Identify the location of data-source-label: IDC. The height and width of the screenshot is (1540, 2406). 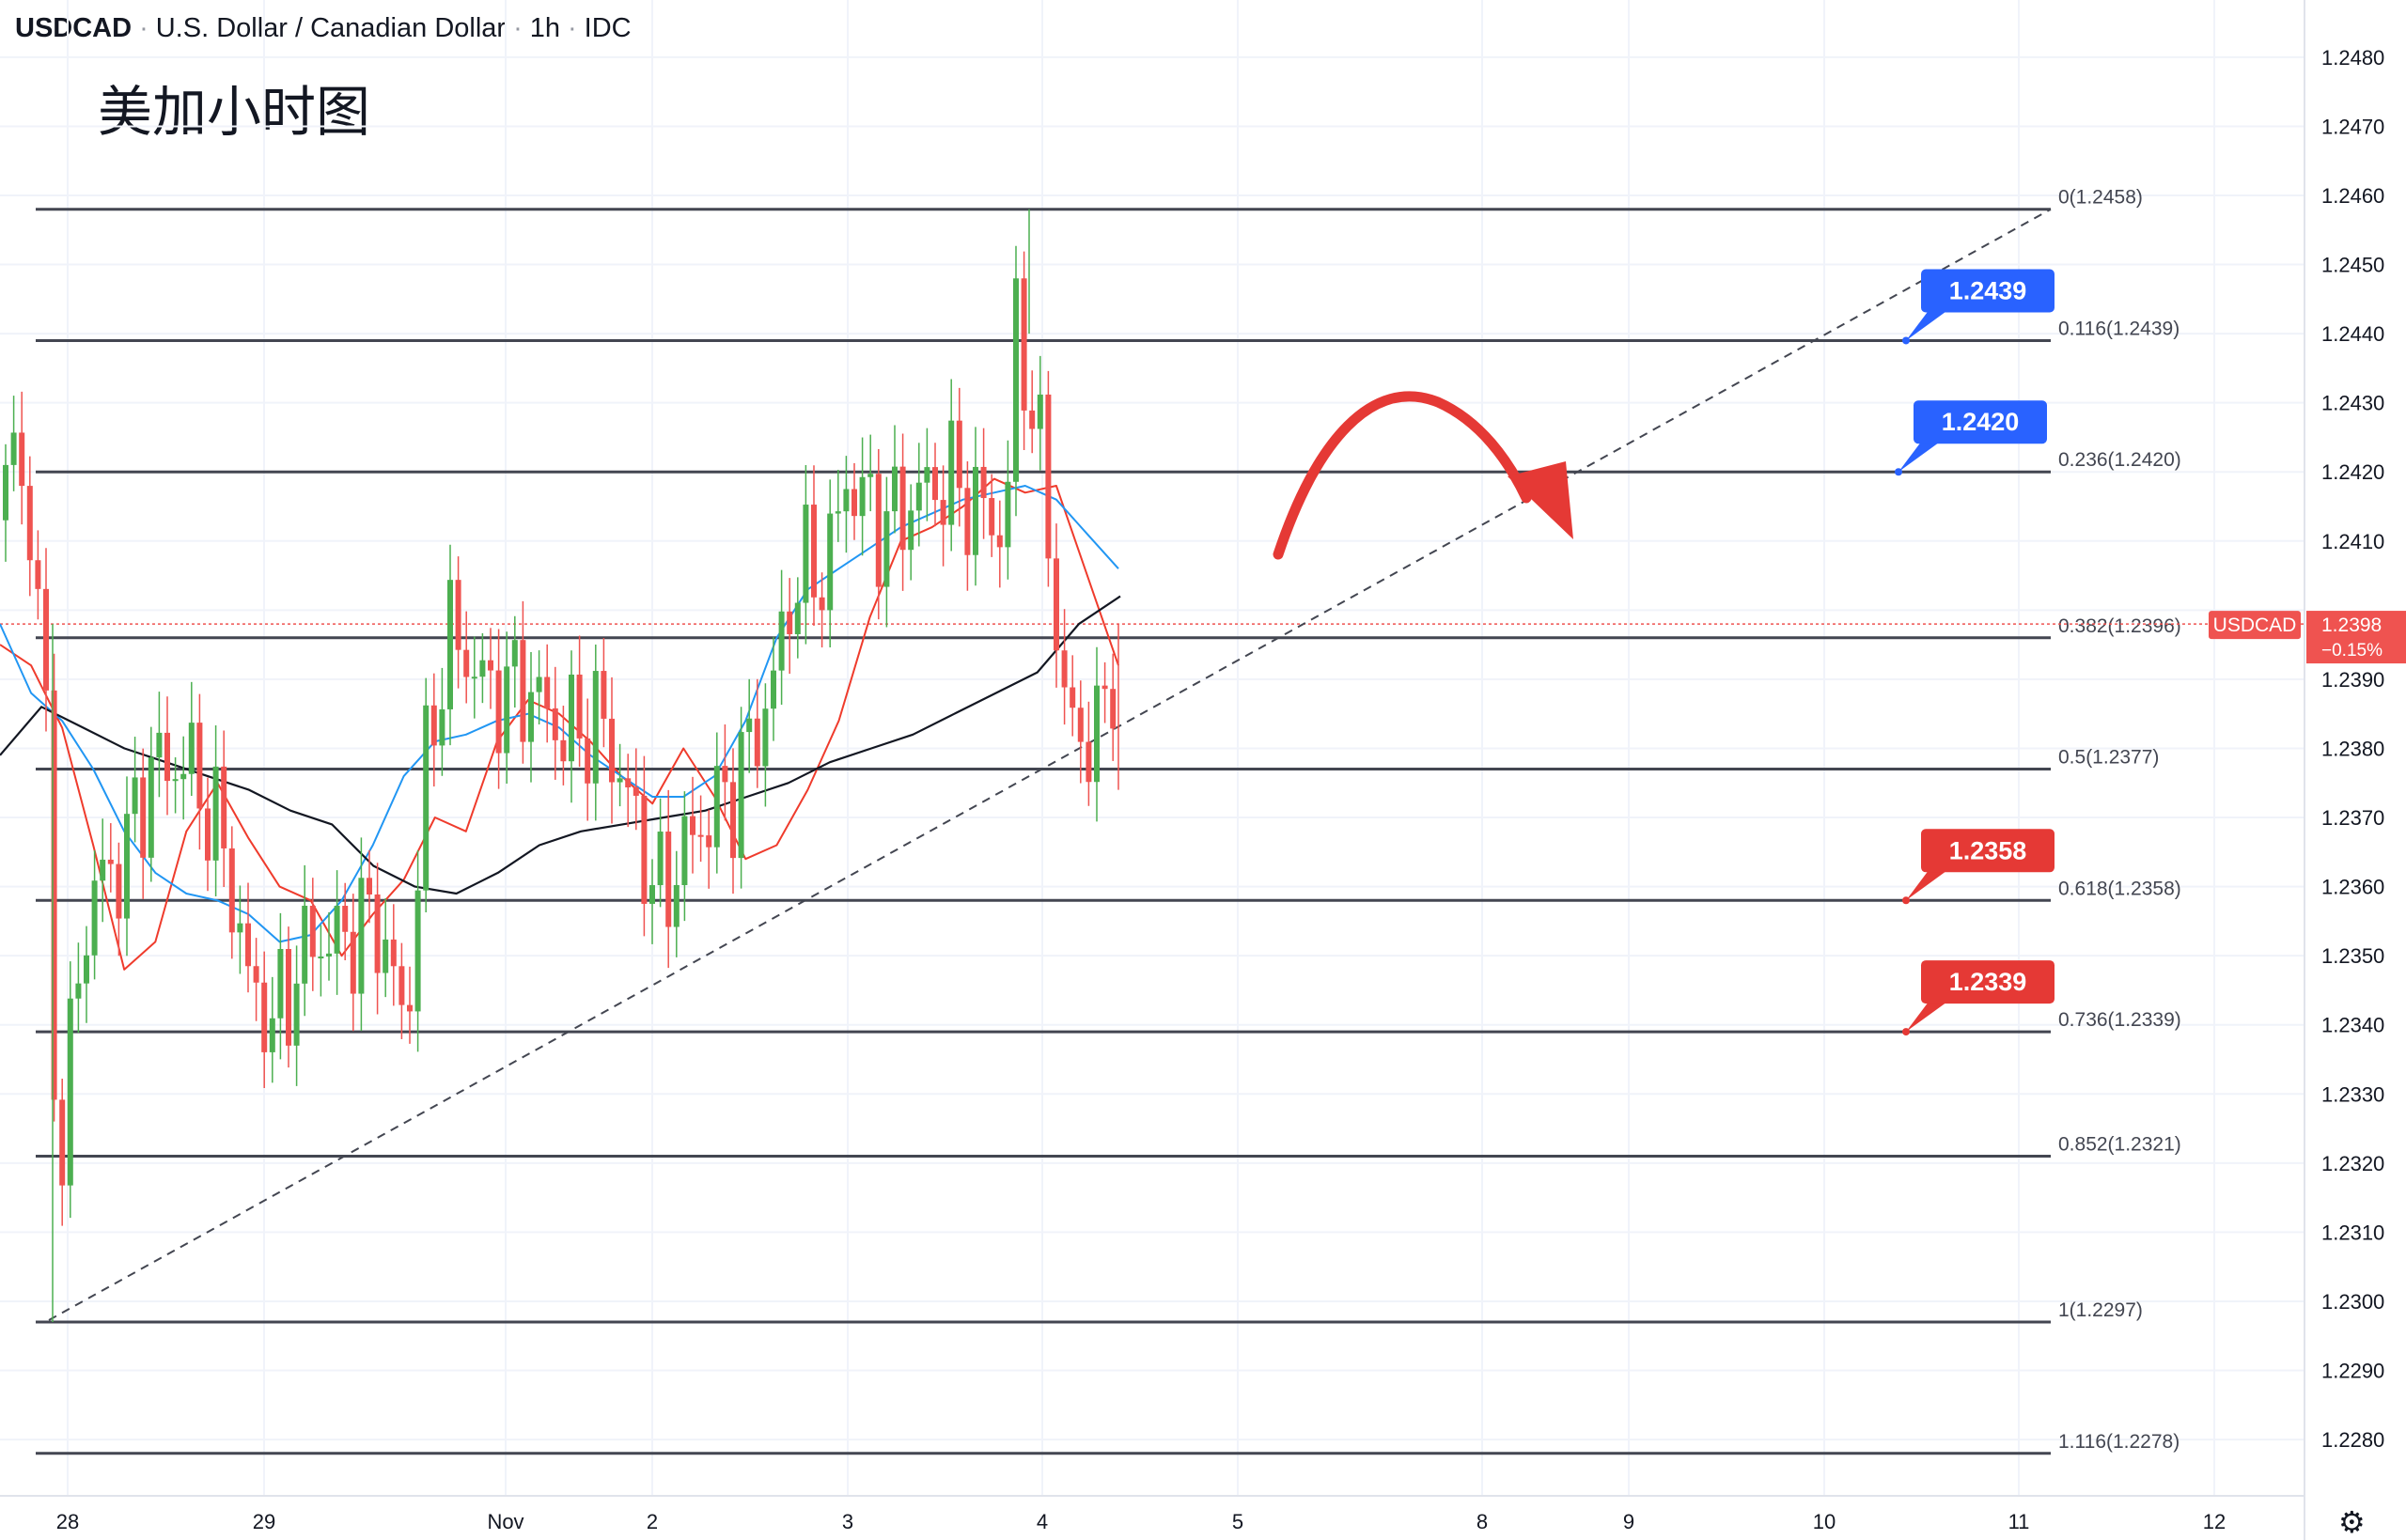
(608, 28).